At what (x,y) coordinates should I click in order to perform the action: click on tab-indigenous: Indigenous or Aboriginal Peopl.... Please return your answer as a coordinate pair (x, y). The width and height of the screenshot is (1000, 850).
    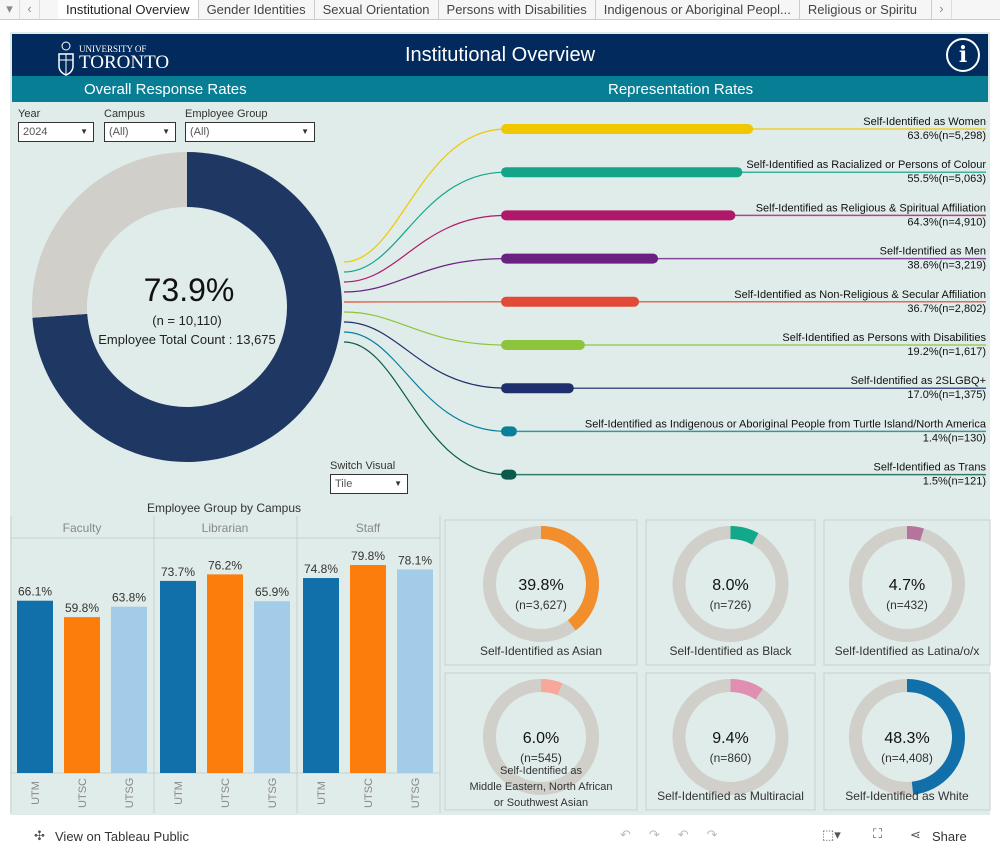
    Looking at the image, I should click on (698, 9).